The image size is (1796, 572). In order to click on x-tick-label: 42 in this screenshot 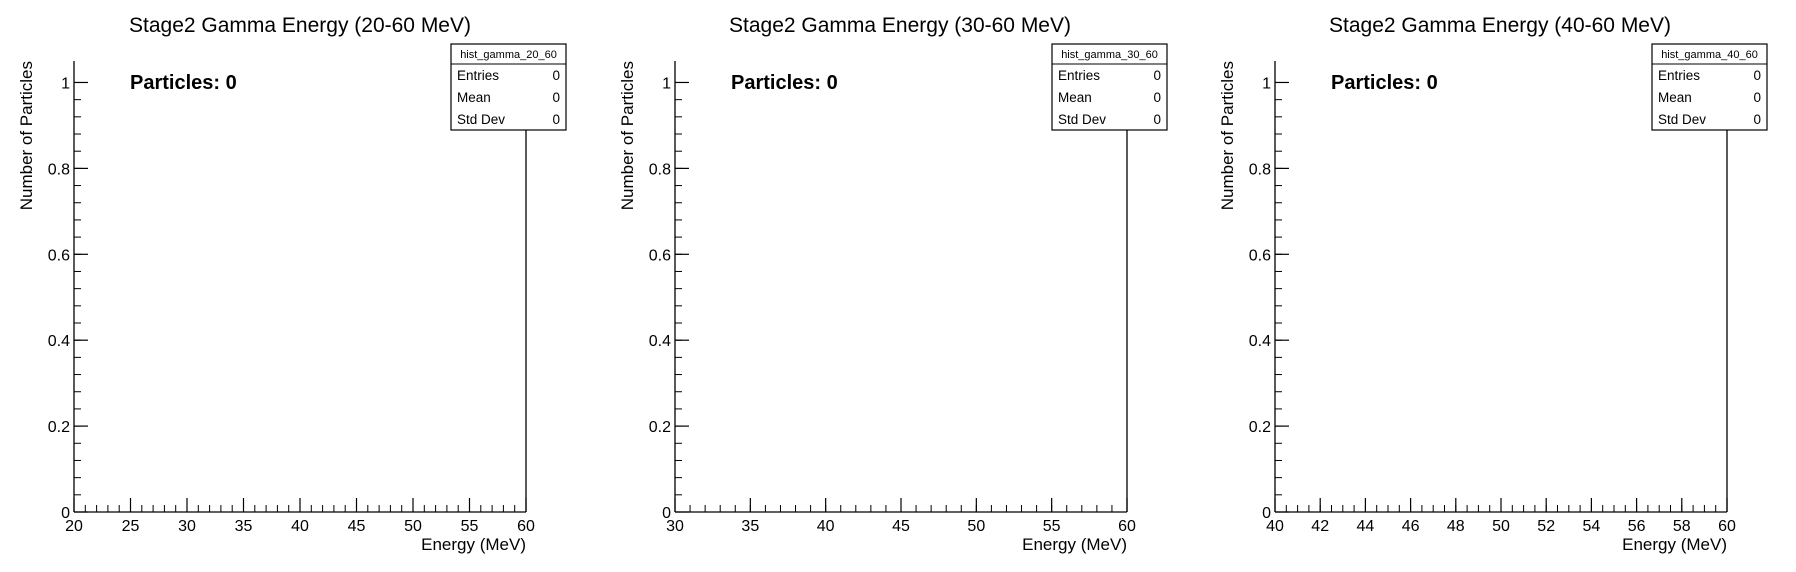, I will do `click(1320, 526)`.